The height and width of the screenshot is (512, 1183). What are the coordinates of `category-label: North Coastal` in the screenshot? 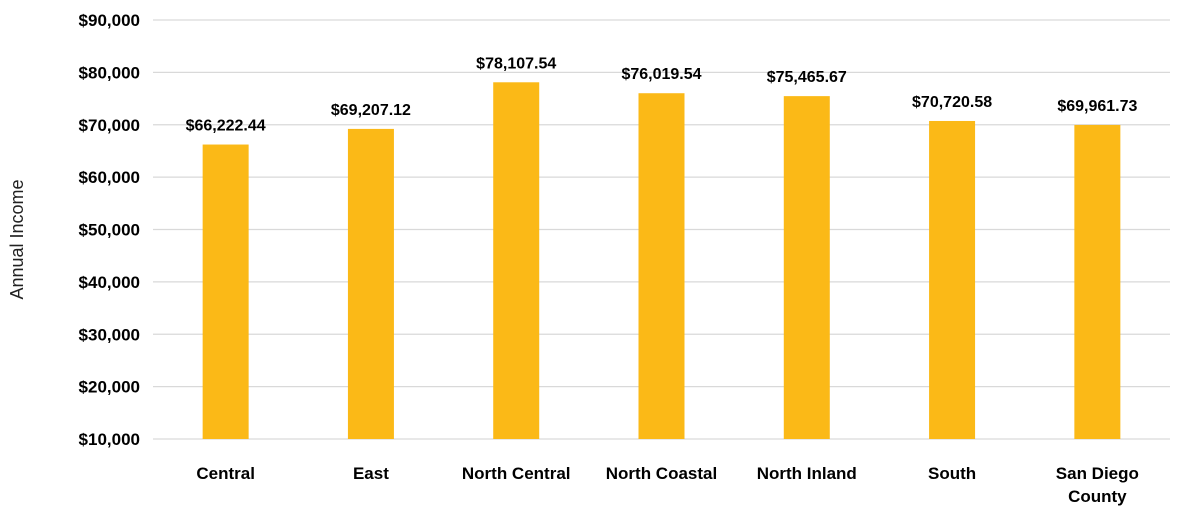 It's located at (661, 473).